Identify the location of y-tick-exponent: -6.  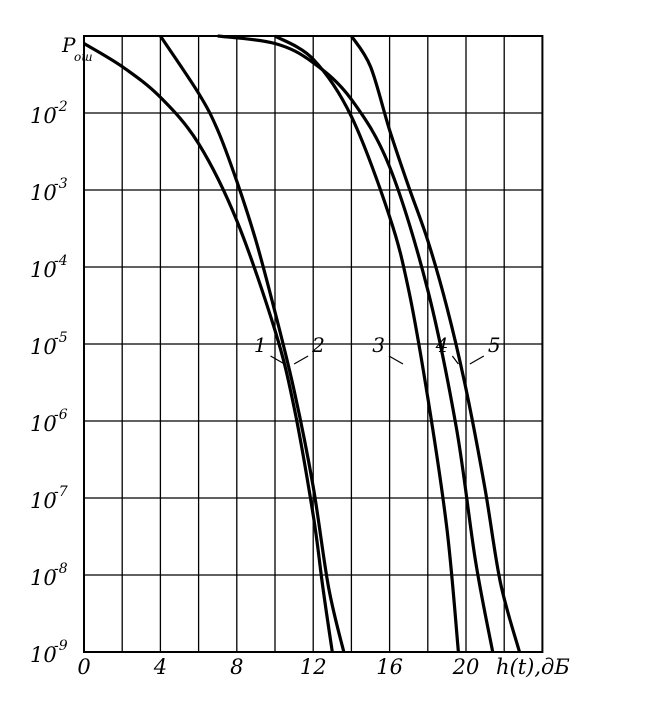
(61, 415).